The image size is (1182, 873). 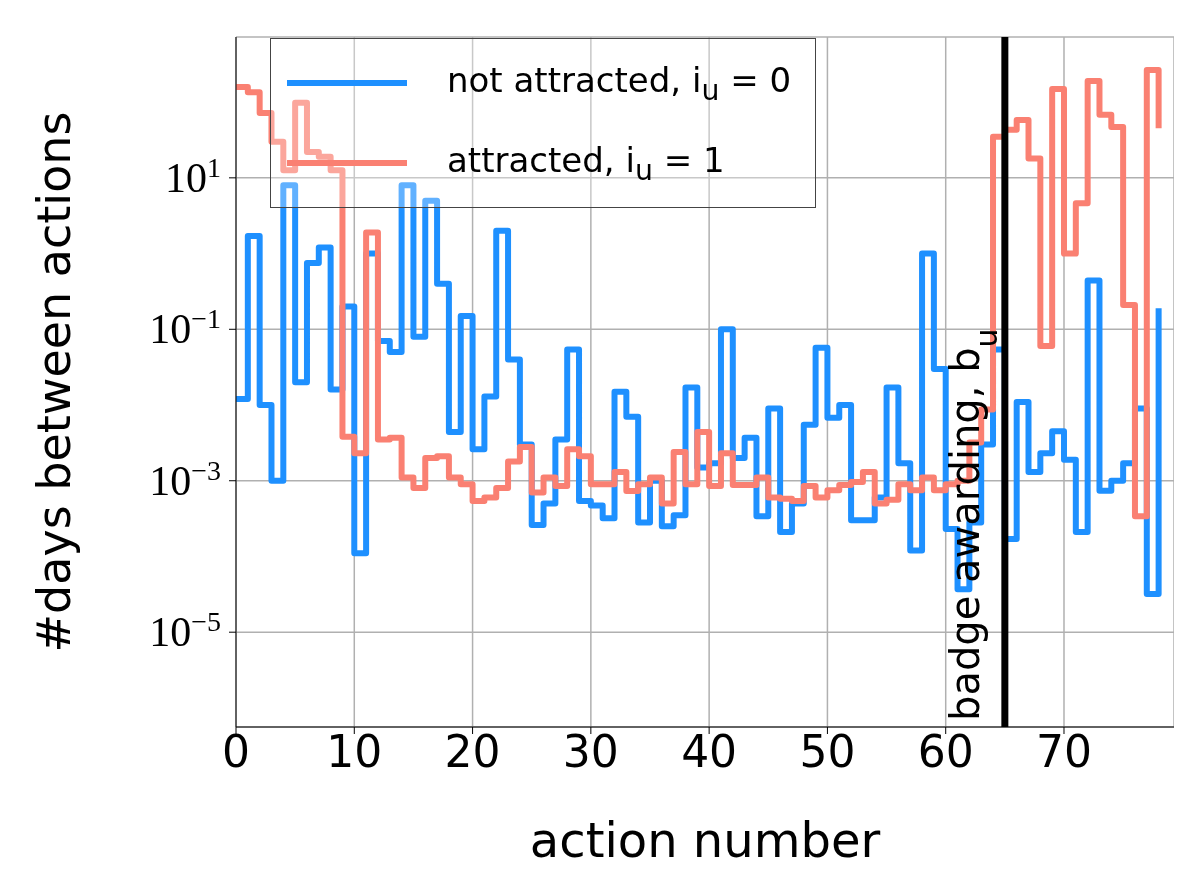 What do you see at coordinates (472, 752) in the screenshot?
I see `x-tick-label: 20` at bounding box center [472, 752].